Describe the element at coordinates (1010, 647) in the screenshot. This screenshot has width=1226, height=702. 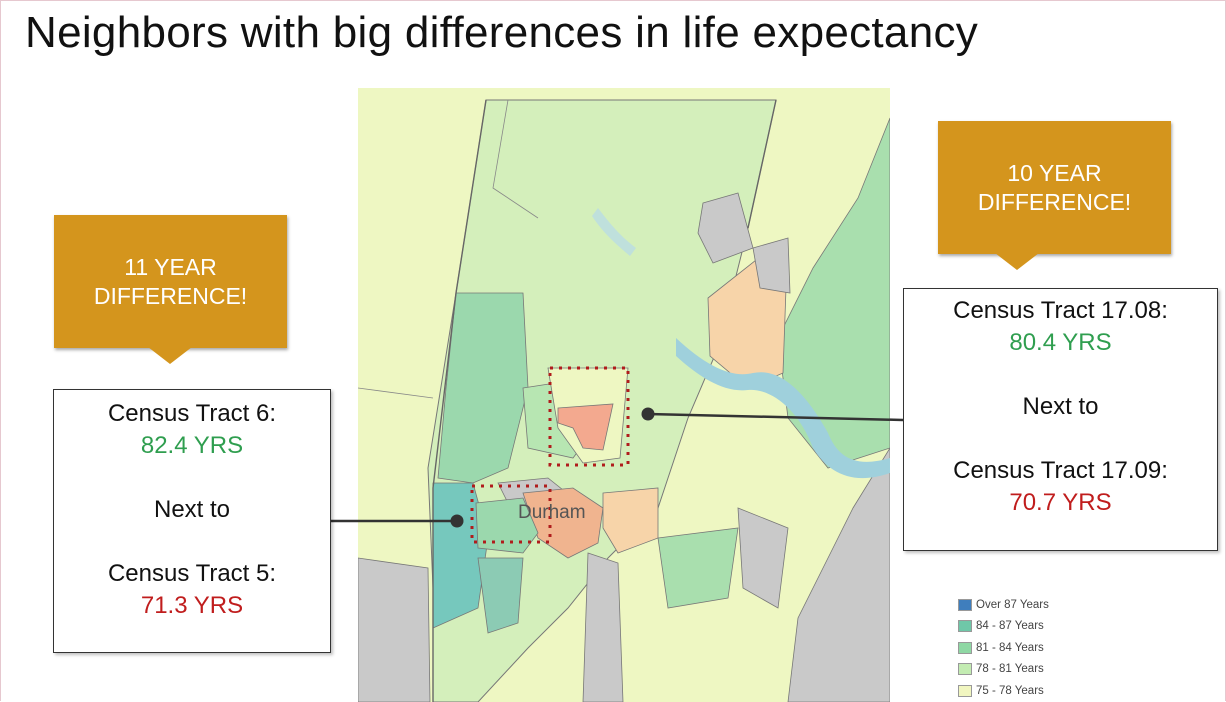
I see `legend-label: 81 - 84 Years` at that location.